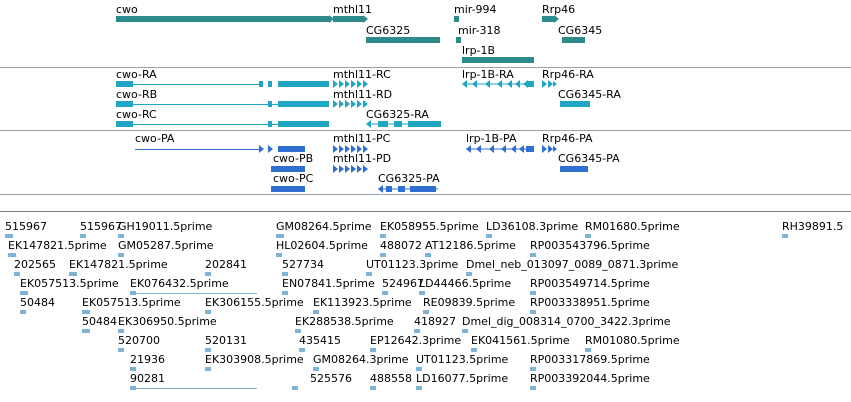  I want to click on est-label: GM05287.5prime, so click(166, 245).